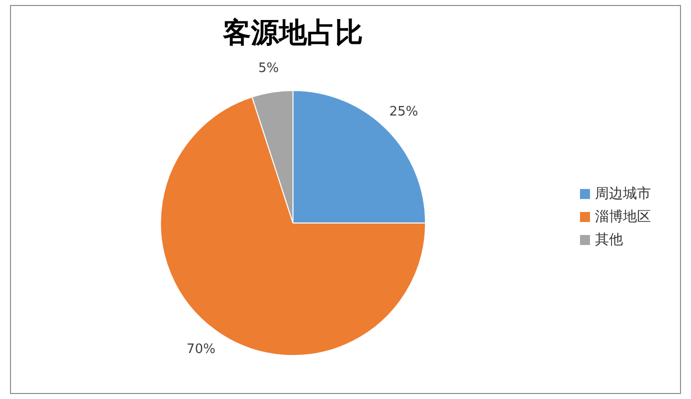 The width and height of the screenshot is (691, 399). I want to click on data-label: 25%, so click(403, 112).